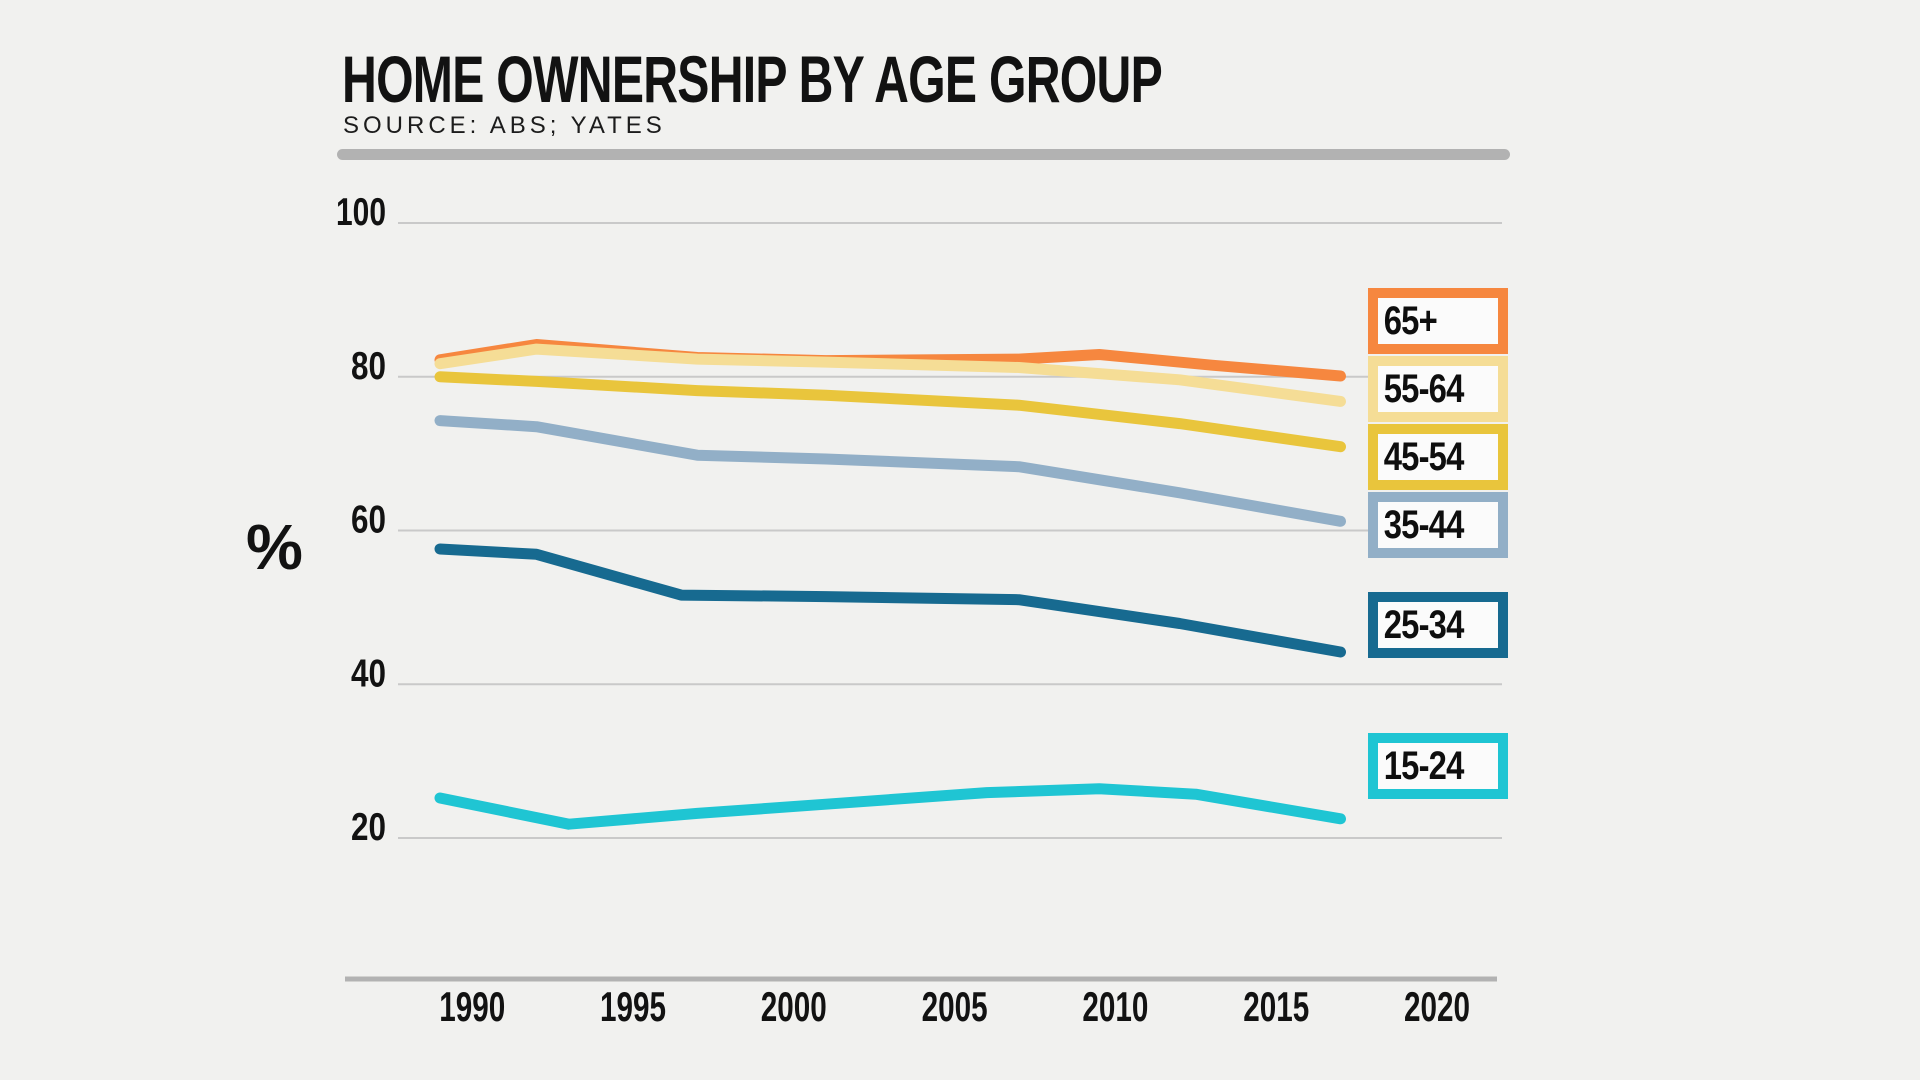  Describe the element at coordinates (472, 1006) in the screenshot. I see `x-tick-label-1990: 1990` at that location.